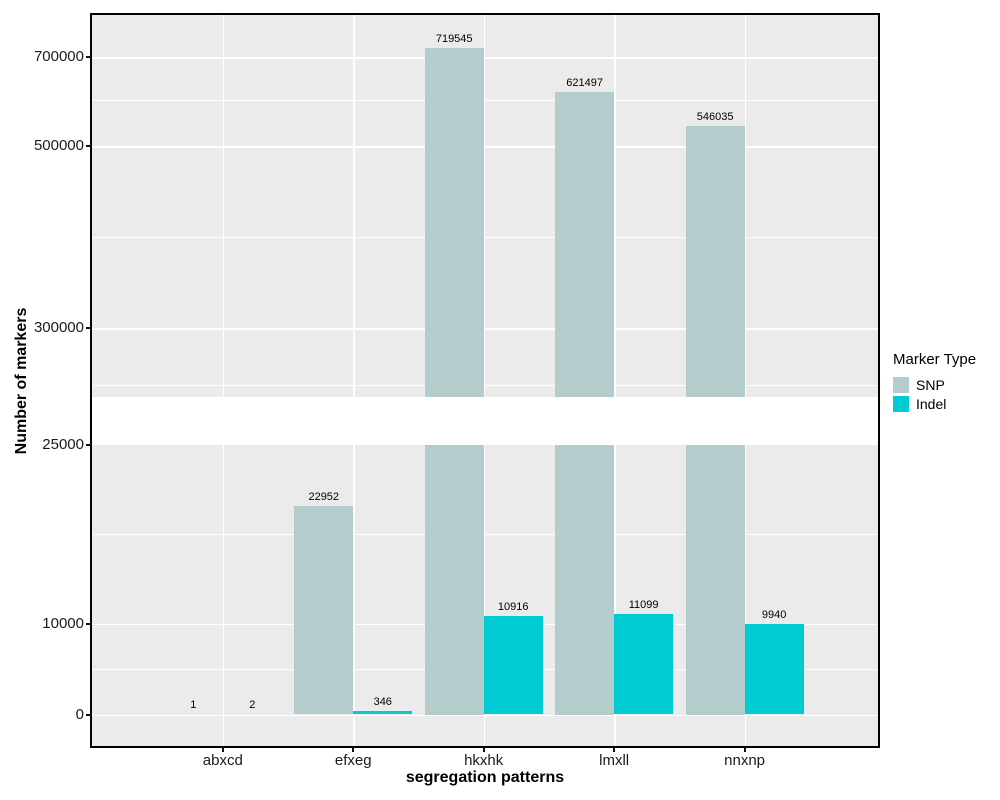  What do you see at coordinates (484, 760) in the screenshot?
I see `x-axis-tick-label-hkxhk: hkxhk` at bounding box center [484, 760].